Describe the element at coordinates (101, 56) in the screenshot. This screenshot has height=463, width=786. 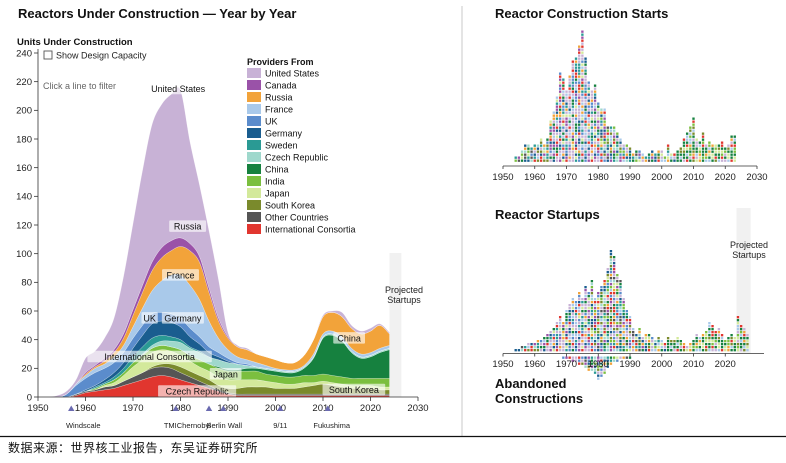
I see `show-capacity-label: Show Design Capacity` at that location.